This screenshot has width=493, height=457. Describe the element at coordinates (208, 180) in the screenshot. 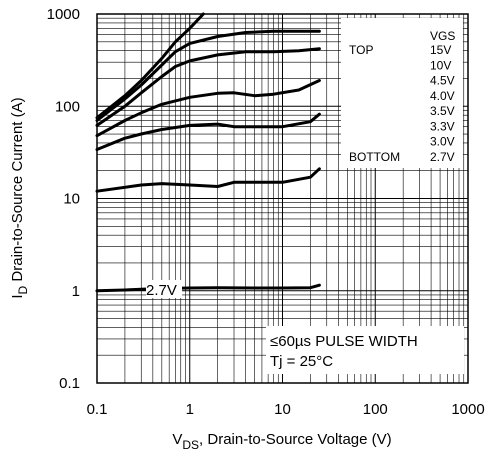

I see `series-3-0v` at that location.